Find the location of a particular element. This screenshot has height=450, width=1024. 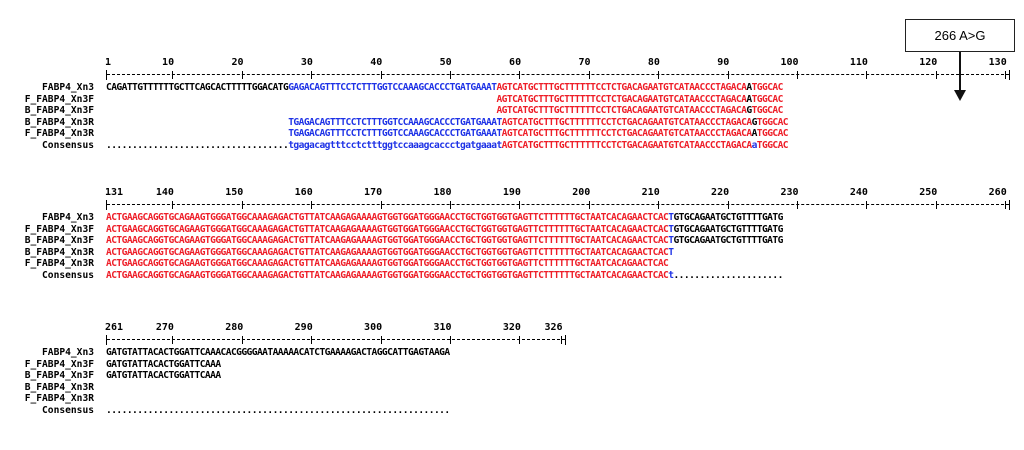

position-number: 290 is located at coordinates (303, 327).